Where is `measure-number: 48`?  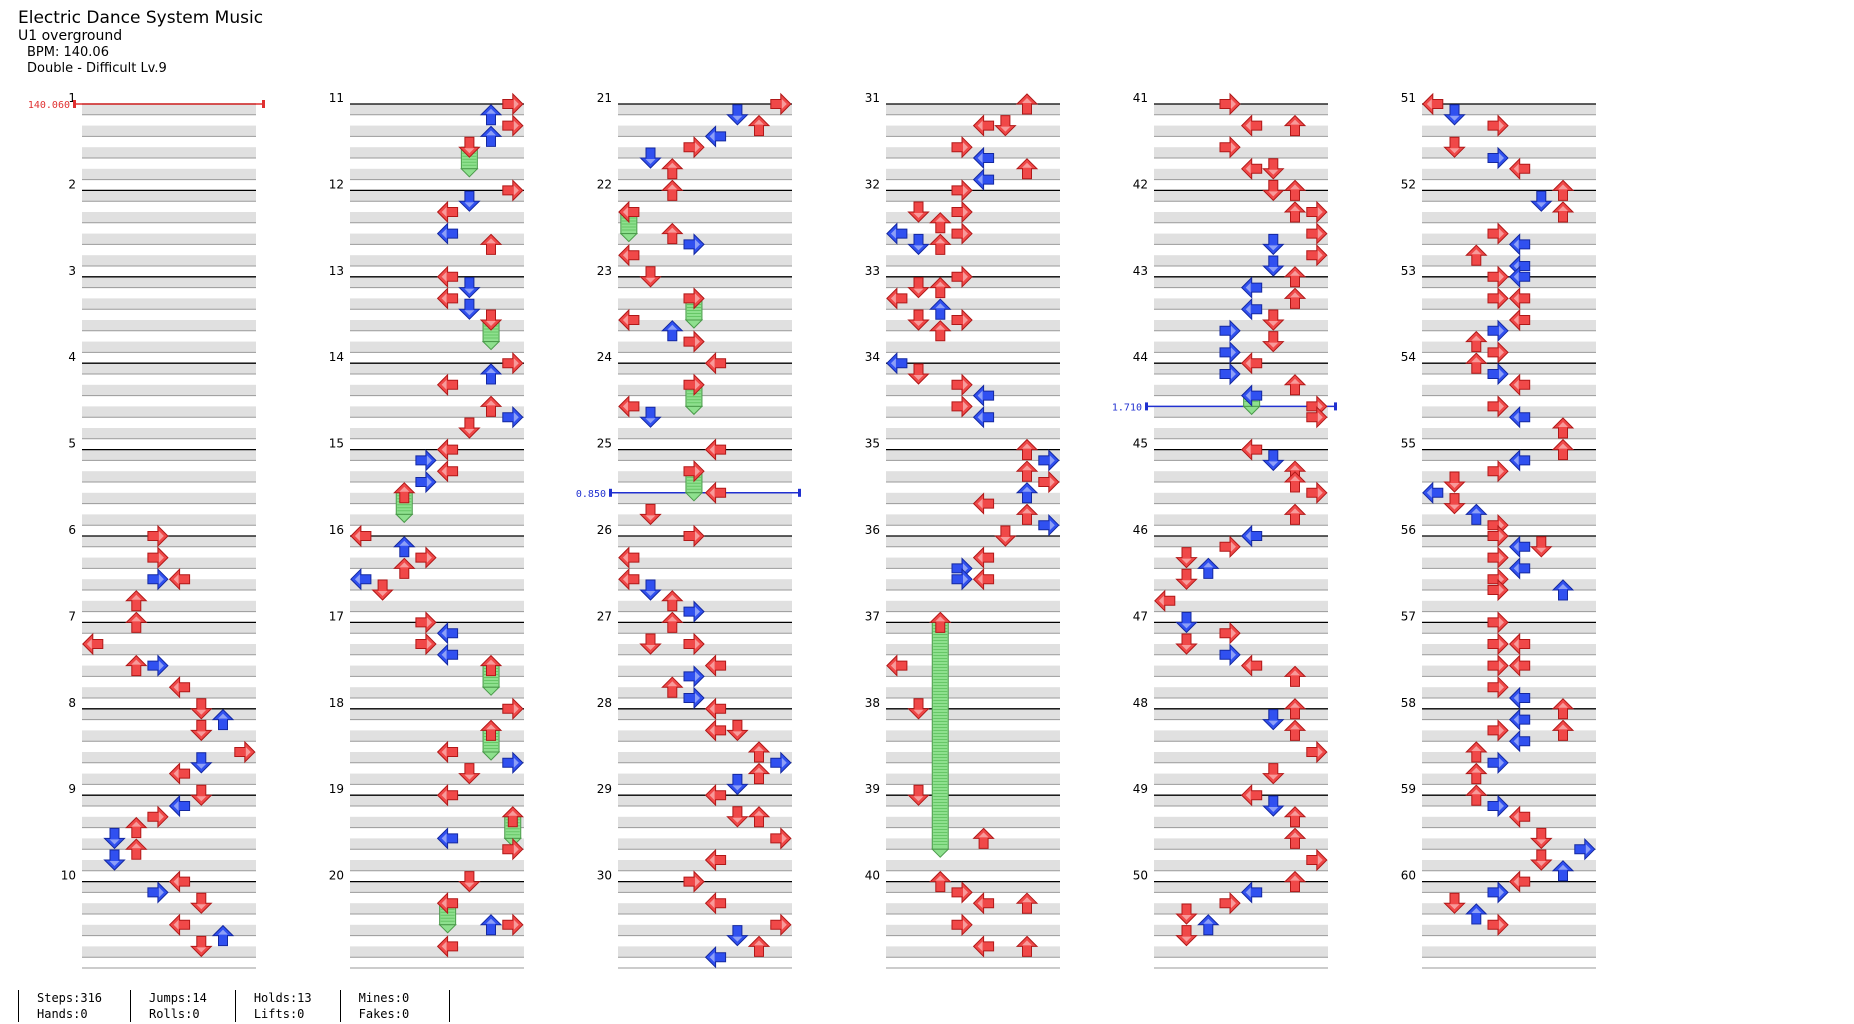
measure-number: 48 is located at coordinates (1140, 703).